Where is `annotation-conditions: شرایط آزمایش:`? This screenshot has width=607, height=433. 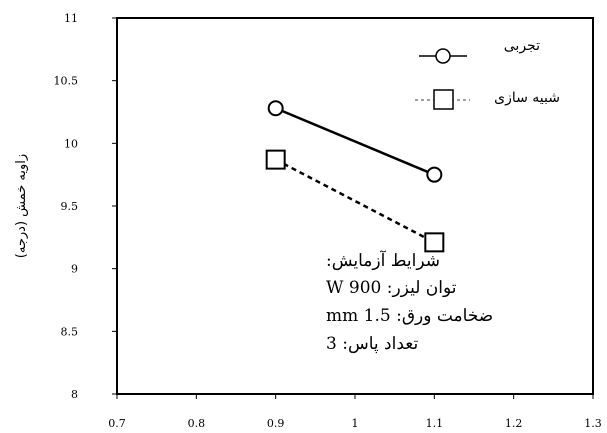
annotation-conditions: شرایط آزمایش: is located at coordinates (383, 260).